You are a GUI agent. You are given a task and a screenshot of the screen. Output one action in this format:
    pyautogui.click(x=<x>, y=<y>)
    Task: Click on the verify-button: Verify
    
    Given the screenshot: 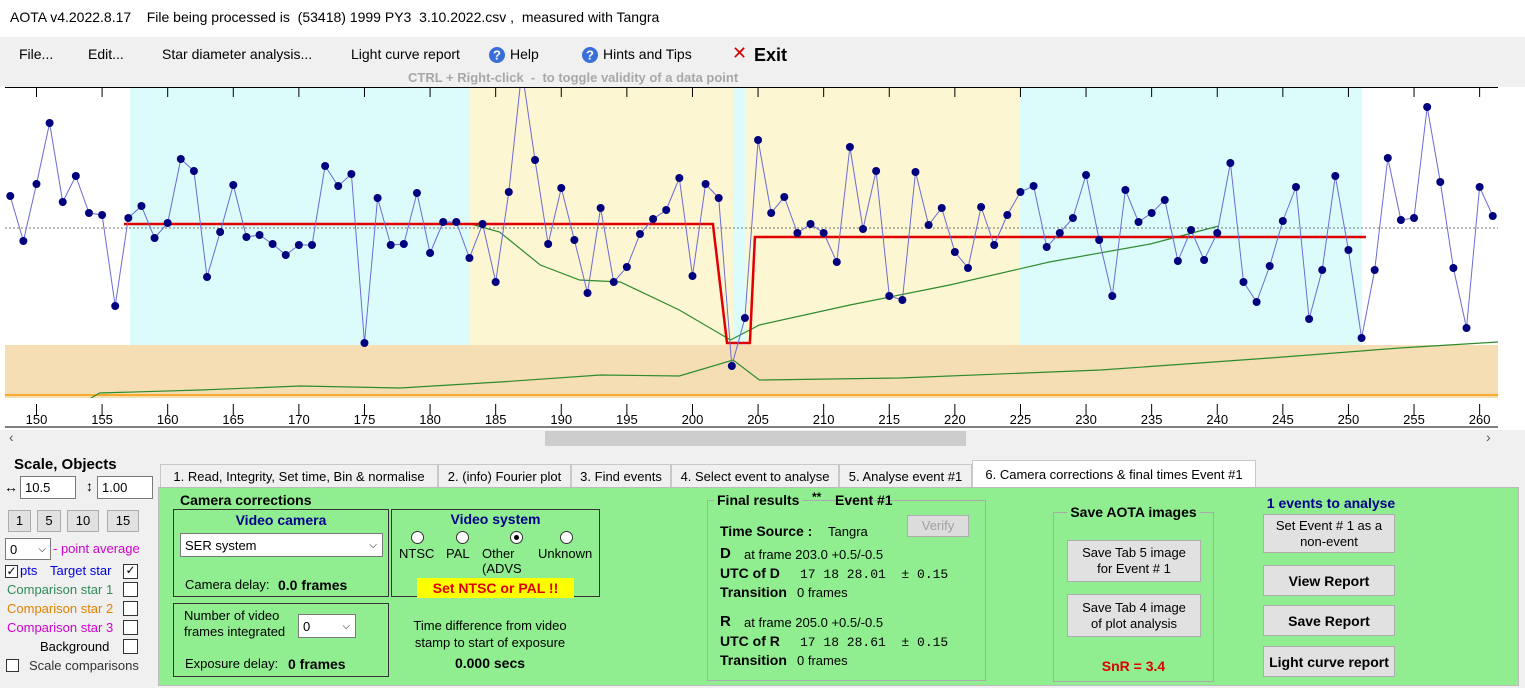 What is the action you would take?
    pyautogui.click(x=938, y=526)
    